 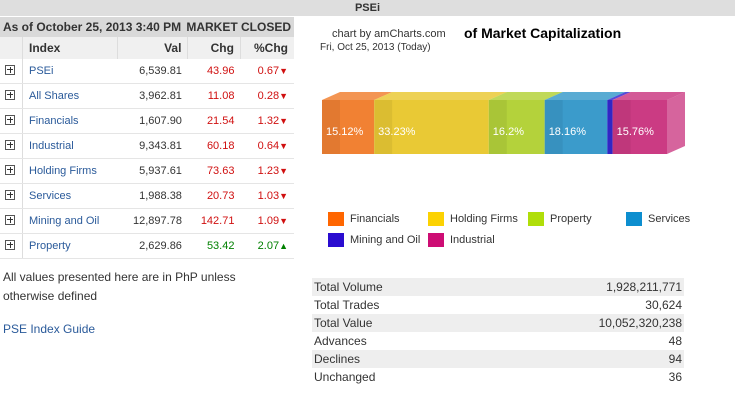 What do you see at coordinates (147, 221) in the screenshot?
I see `table-row: Mining and Oil 12,897.78 142.71 1.09▼` at bounding box center [147, 221].